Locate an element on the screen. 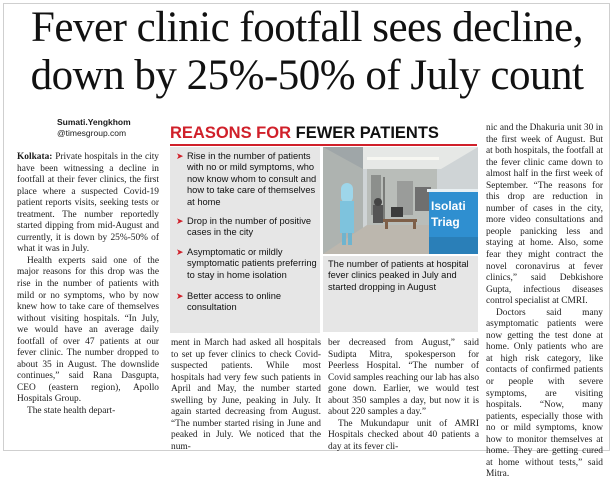  byline-name: Sumati.Yengkhom is located at coordinates (94, 122).